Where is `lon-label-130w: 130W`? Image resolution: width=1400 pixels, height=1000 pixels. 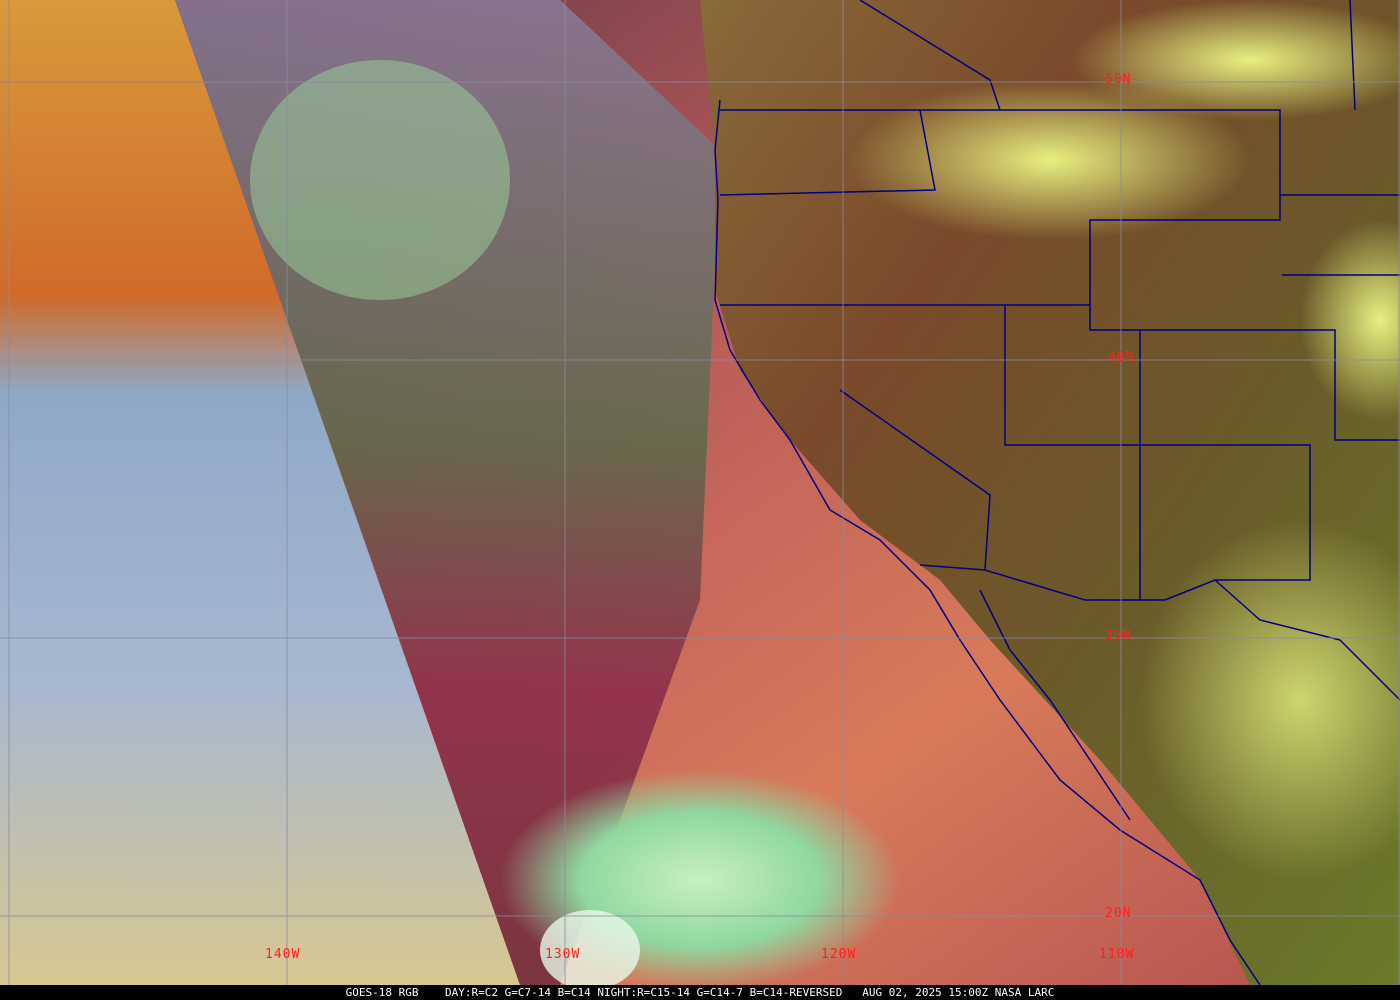
lon-label-130w: 130W is located at coordinates (563, 954).